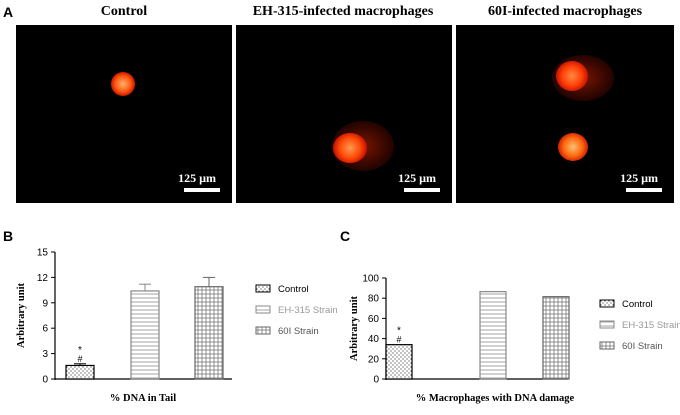 This screenshot has width=680, height=415. I want to click on y-tick-label: 60, so click(374, 319).